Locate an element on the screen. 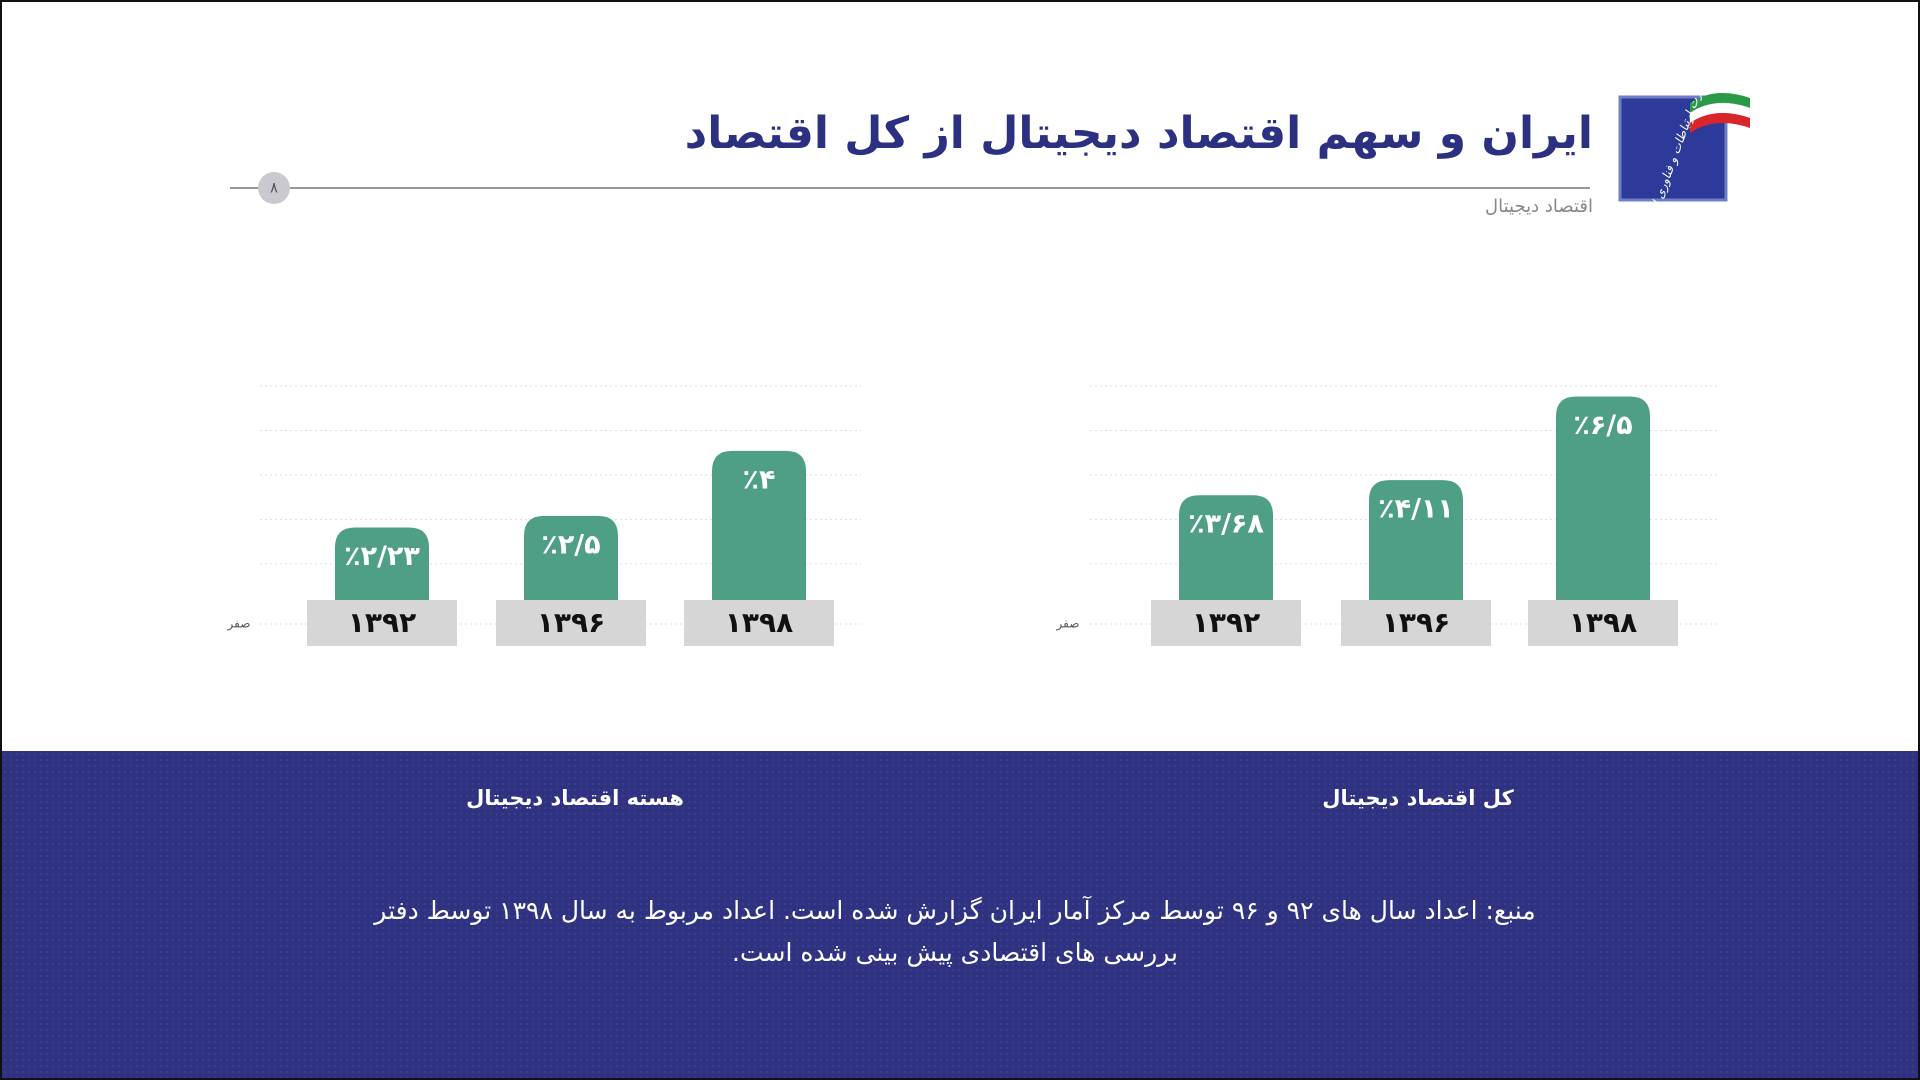  chart-caption: کل اقتصاد دیجیتال is located at coordinates (1418, 798).